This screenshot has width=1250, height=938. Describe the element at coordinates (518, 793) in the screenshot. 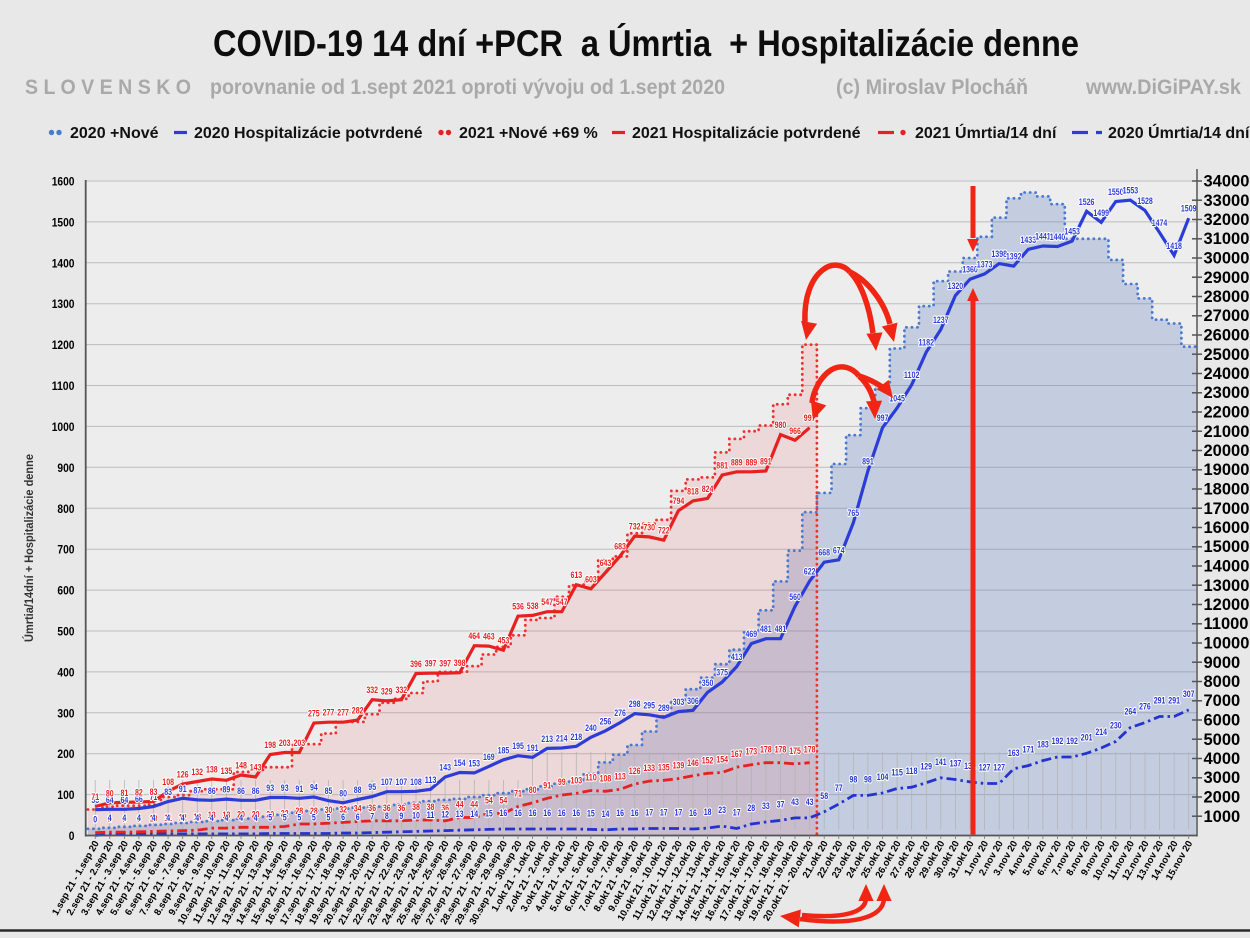

I see `svg-text: 71` at that location.